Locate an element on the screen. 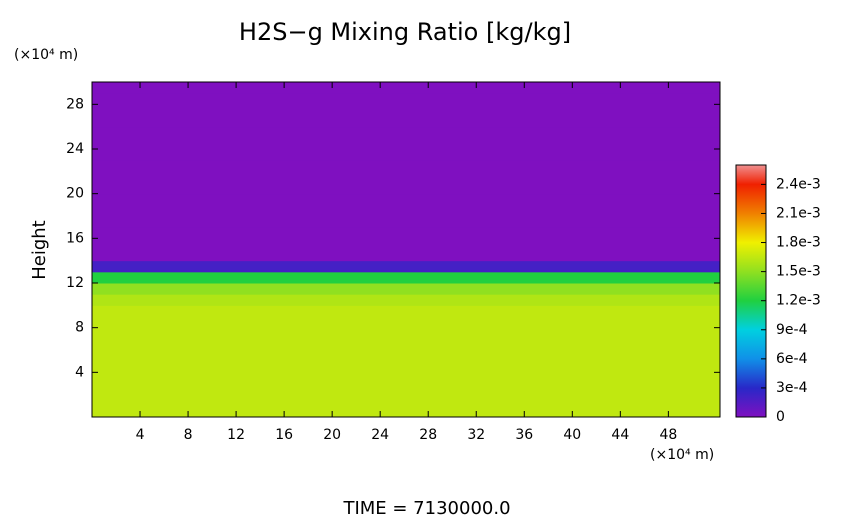 This screenshot has width=854, height=519. x-tick-label: 20 is located at coordinates (332, 435).